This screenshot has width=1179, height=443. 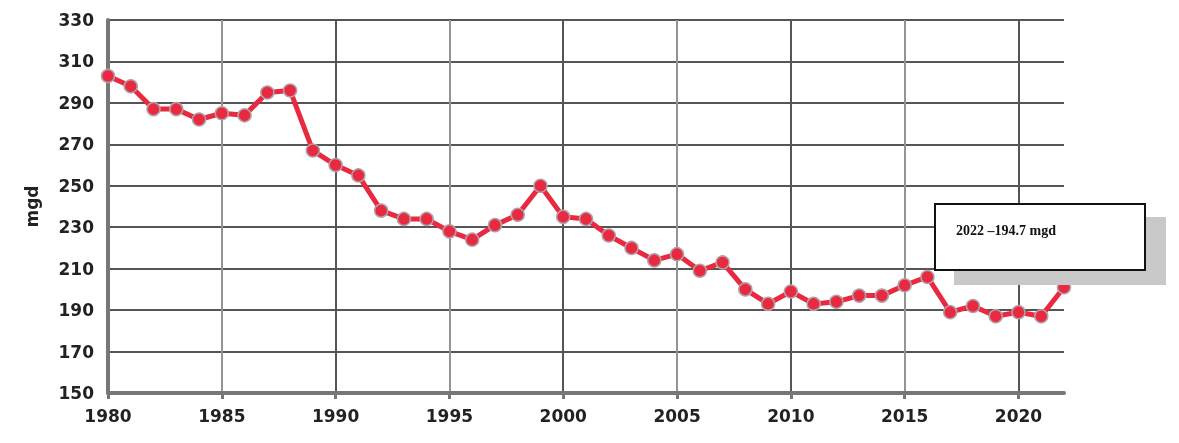 I want to click on y-tick-label: 230, so click(x=76, y=227).